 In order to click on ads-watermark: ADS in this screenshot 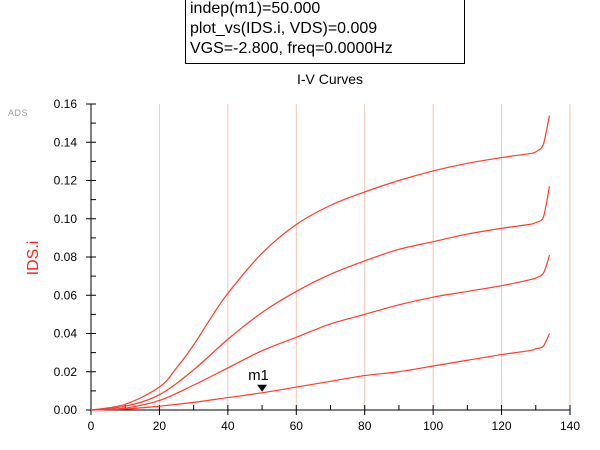, I will do `click(18, 113)`.